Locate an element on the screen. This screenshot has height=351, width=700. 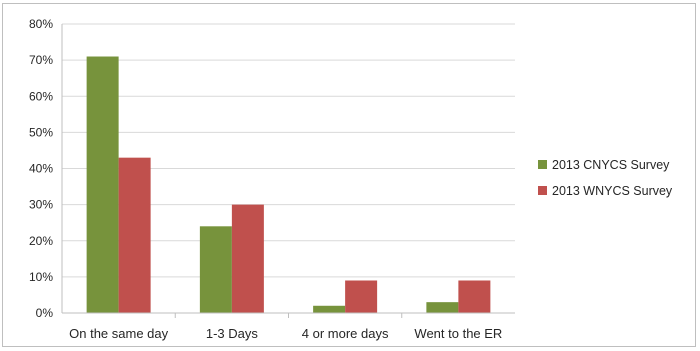
y-tick-label: 60% is located at coordinates (41, 96).